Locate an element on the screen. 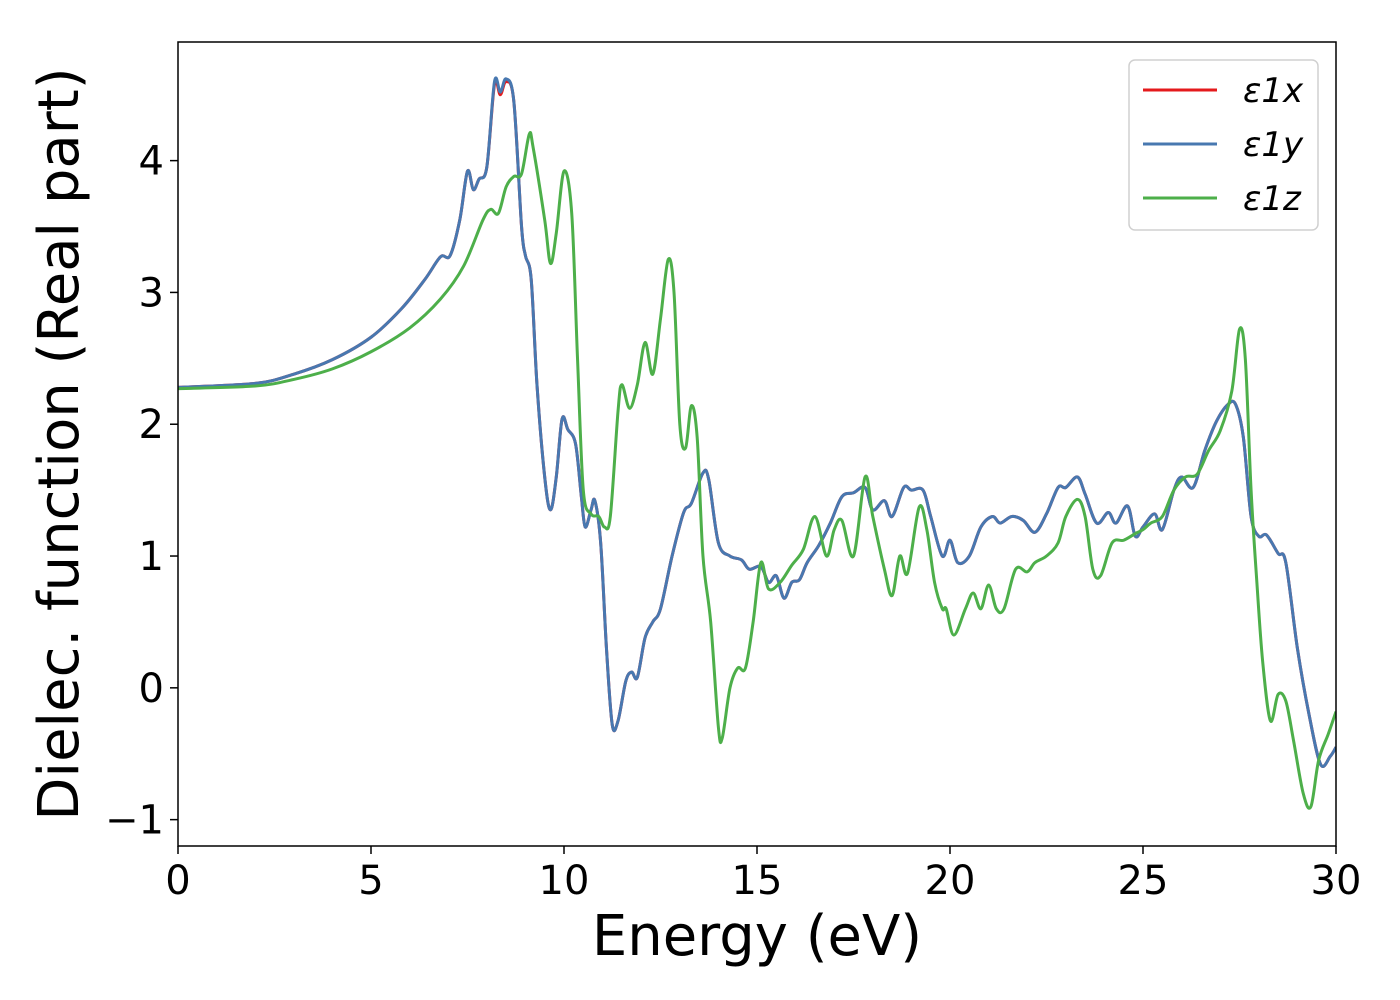  legend-label: ε1x is located at coordinates (1273, 91).